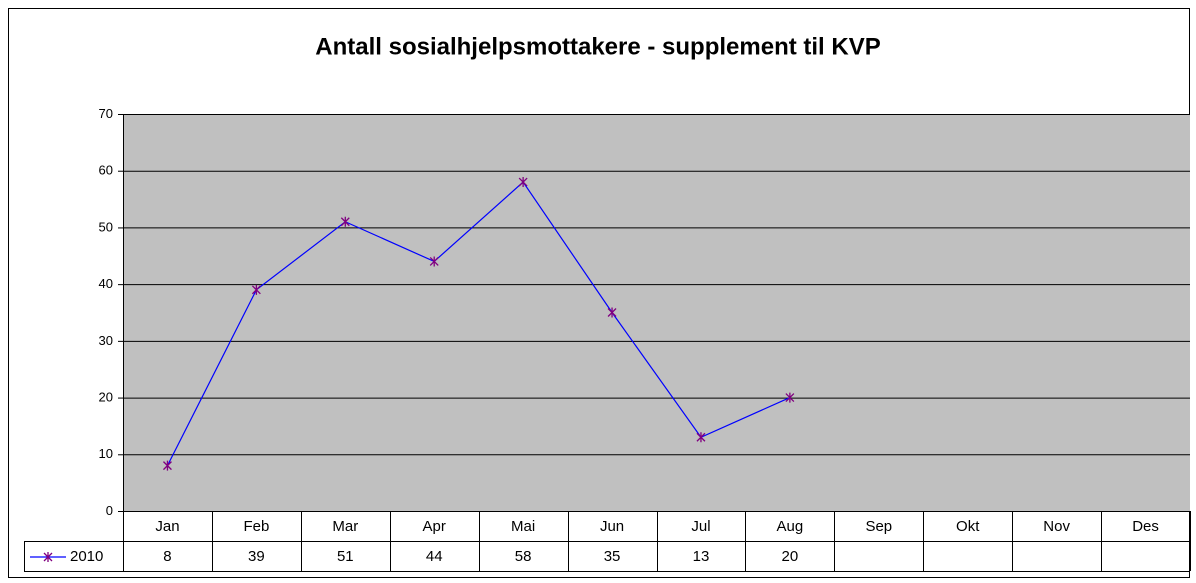 This screenshot has height=583, width=1196. What do you see at coordinates (612, 556) in the screenshot?
I see `table-value: 35` at bounding box center [612, 556].